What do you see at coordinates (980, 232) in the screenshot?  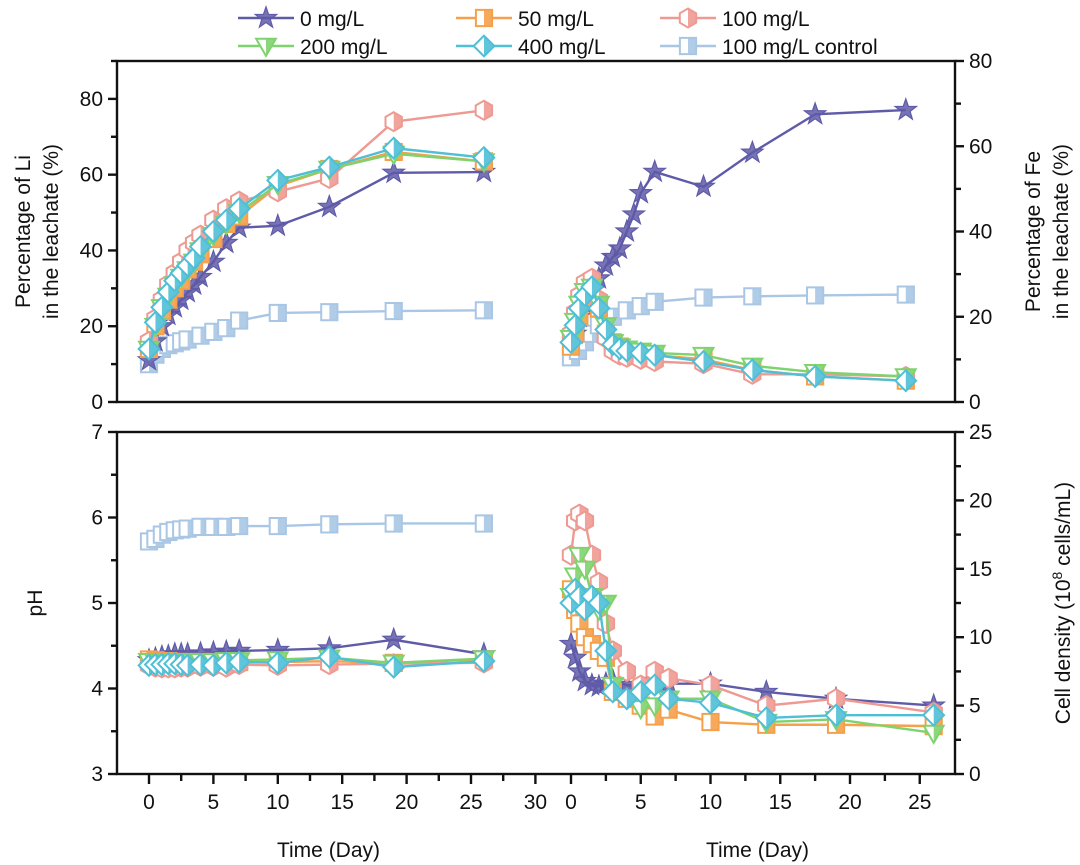 I see `y-tick-label: 40` at bounding box center [980, 232].